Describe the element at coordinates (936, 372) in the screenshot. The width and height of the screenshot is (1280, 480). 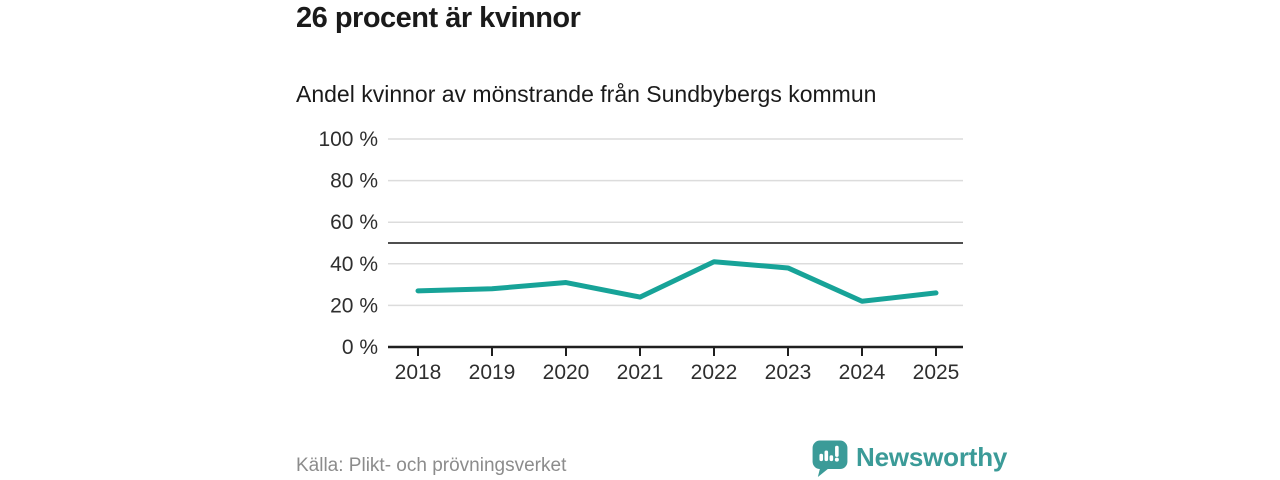
I see `x-axis-tick-label: 2025` at that location.